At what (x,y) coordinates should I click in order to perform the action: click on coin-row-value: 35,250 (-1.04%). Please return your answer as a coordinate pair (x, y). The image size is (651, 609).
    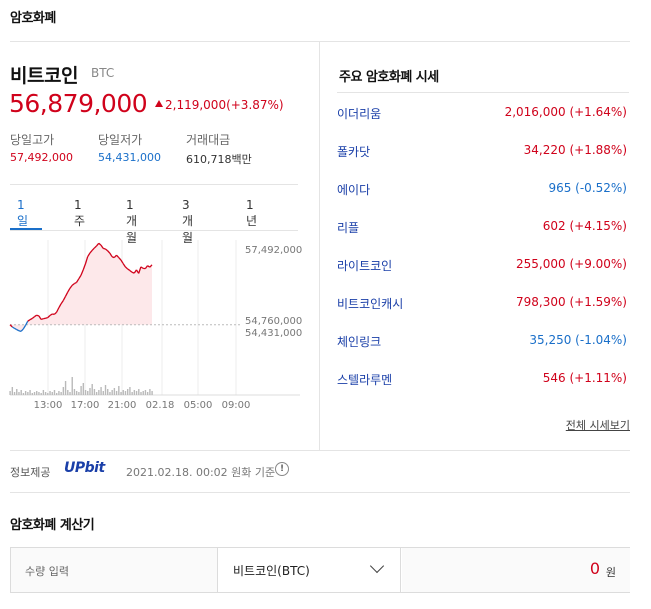
    Looking at the image, I should click on (578, 340).